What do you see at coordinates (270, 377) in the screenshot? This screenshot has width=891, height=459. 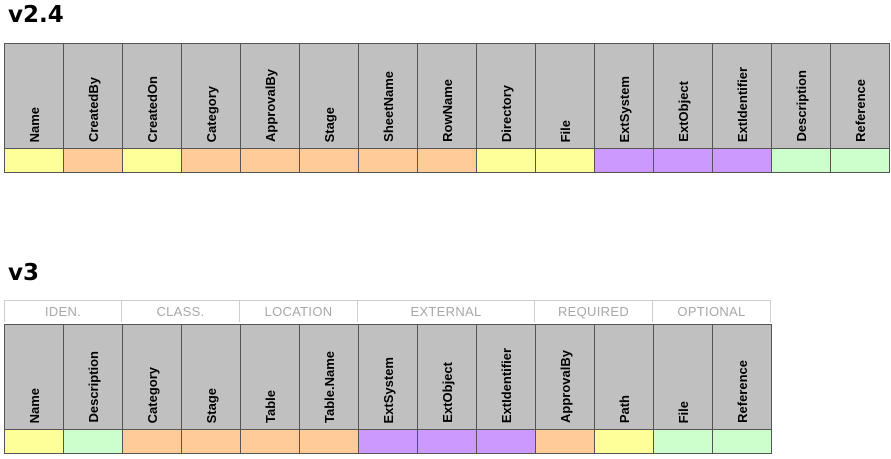 I see `column-header: Table` at bounding box center [270, 377].